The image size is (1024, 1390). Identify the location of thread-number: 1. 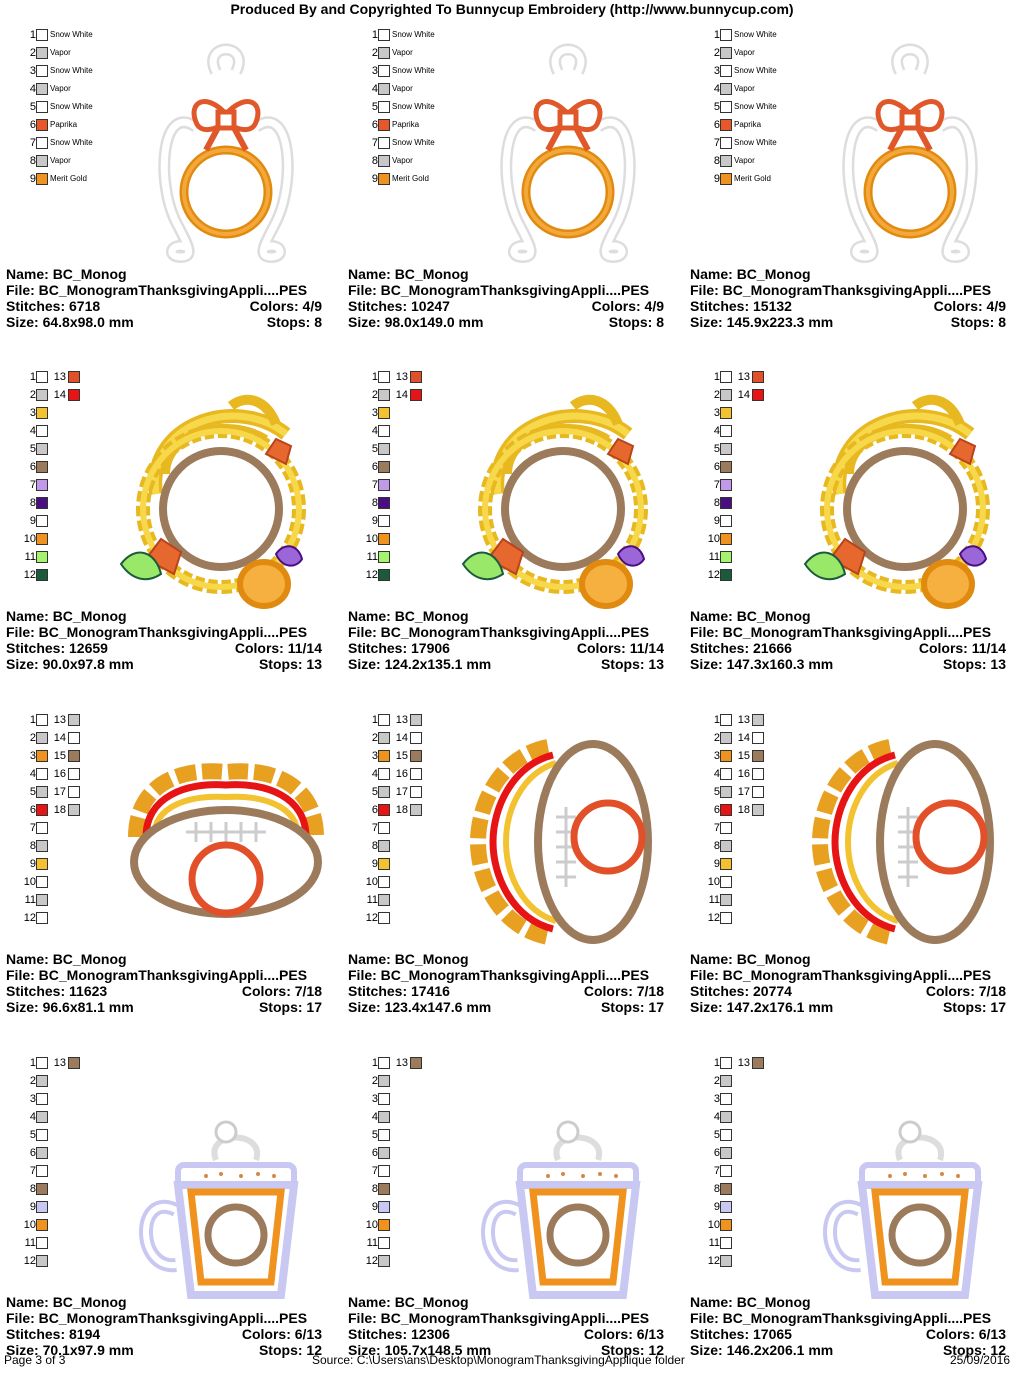
(32, 720).